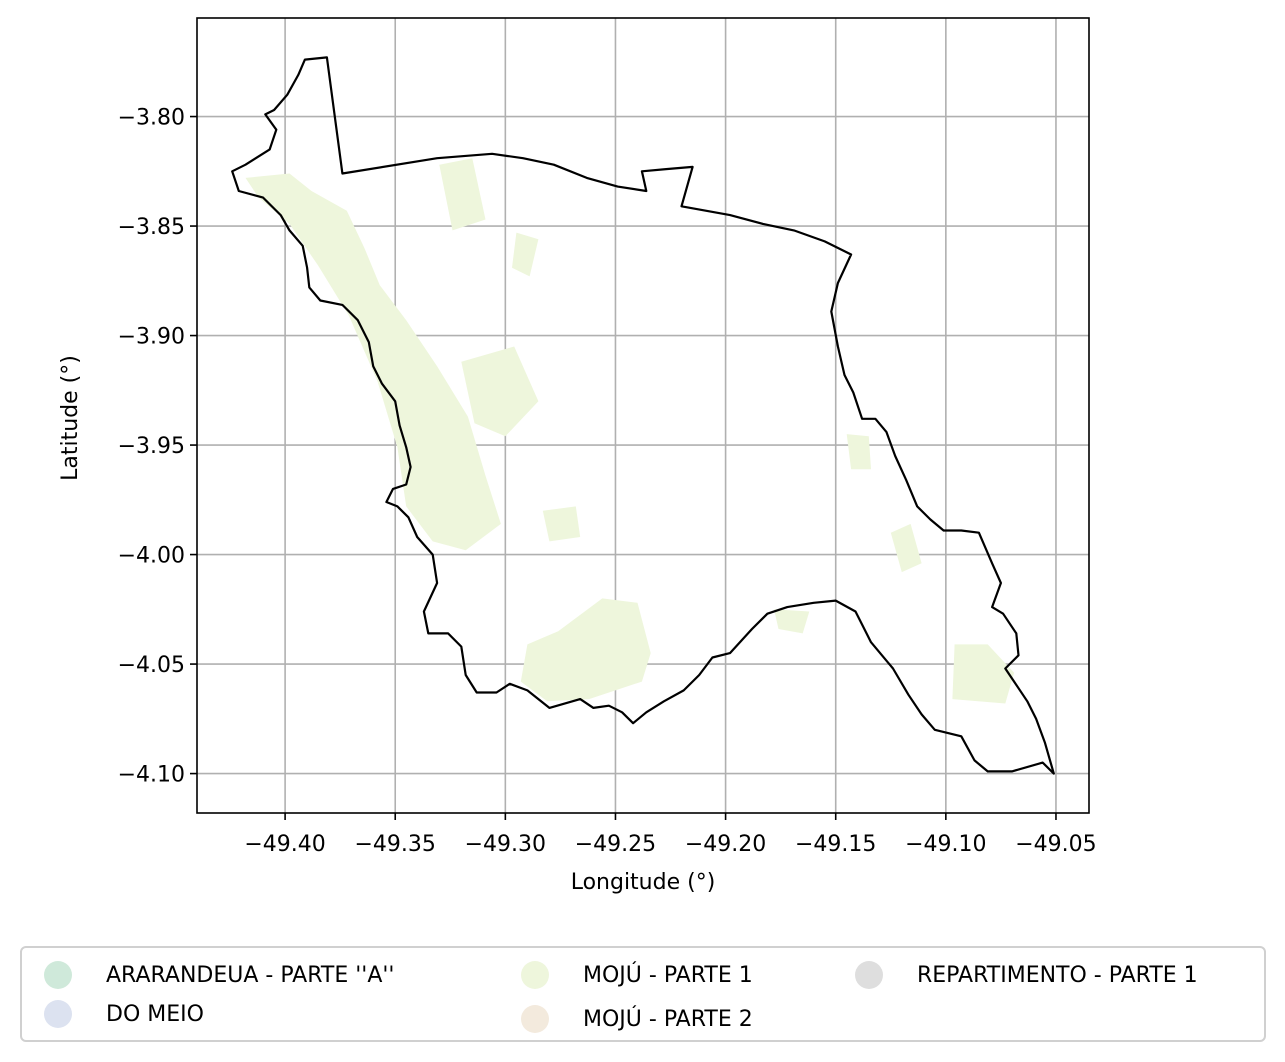 This screenshot has width=1285, height=1062. Describe the element at coordinates (505, 844) in the screenshot. I see `x-tick-label: −49.30` at that location.